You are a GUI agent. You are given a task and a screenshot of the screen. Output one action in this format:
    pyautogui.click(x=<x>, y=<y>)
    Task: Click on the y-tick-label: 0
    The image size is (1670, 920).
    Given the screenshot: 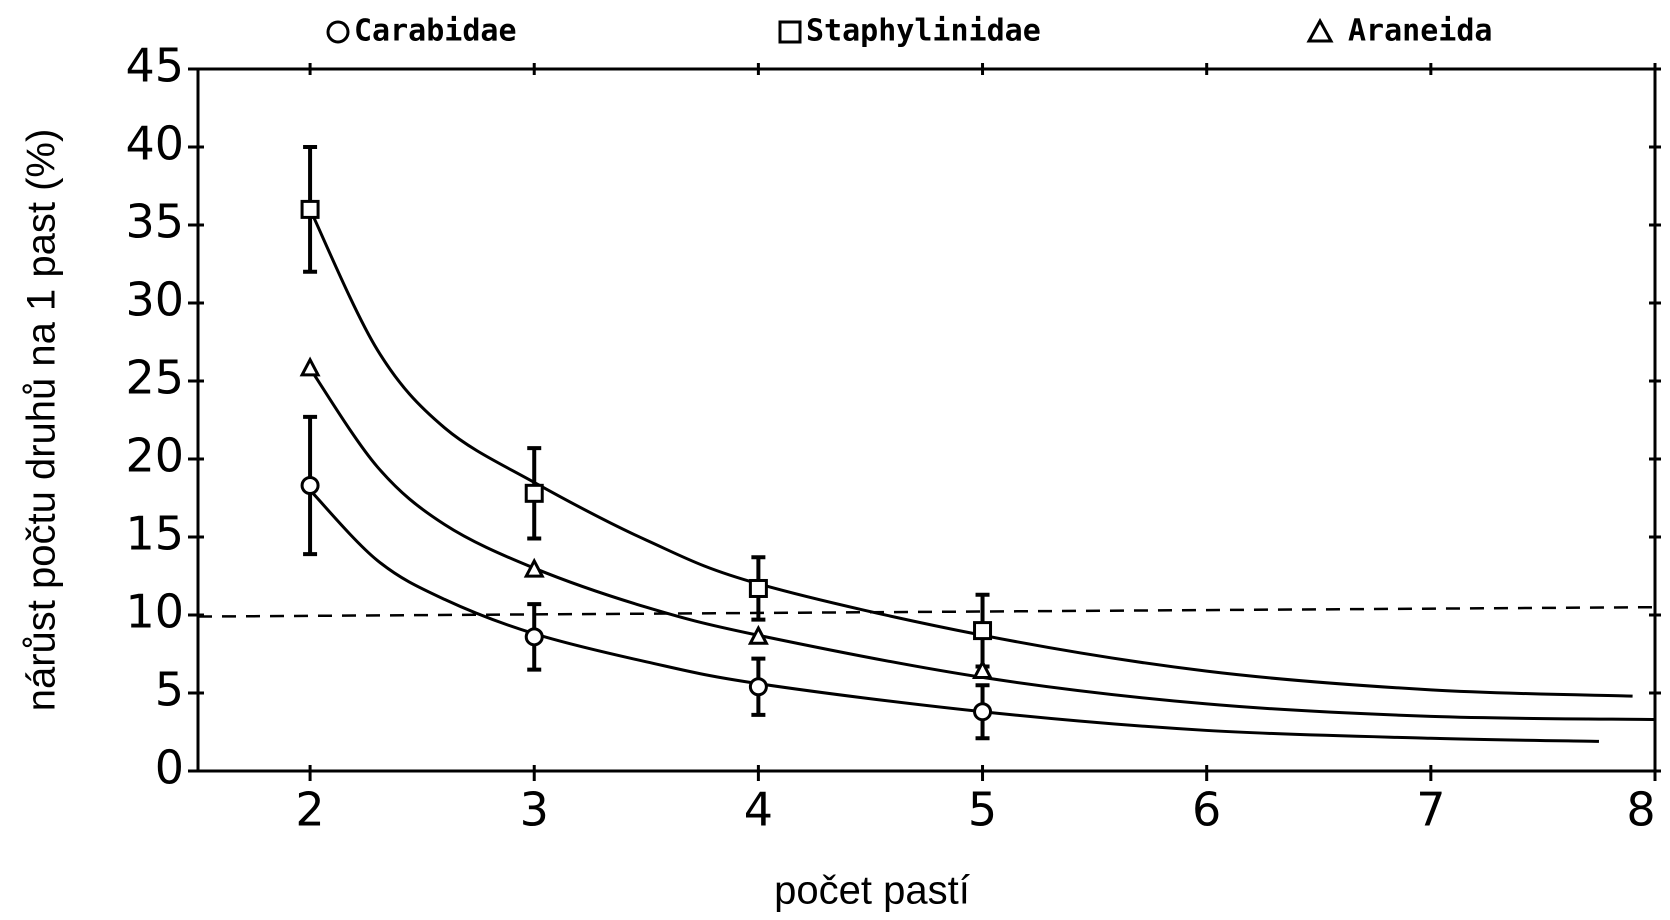 What is the action you would take?
    pyautogui.click(x=169, y=768)
    